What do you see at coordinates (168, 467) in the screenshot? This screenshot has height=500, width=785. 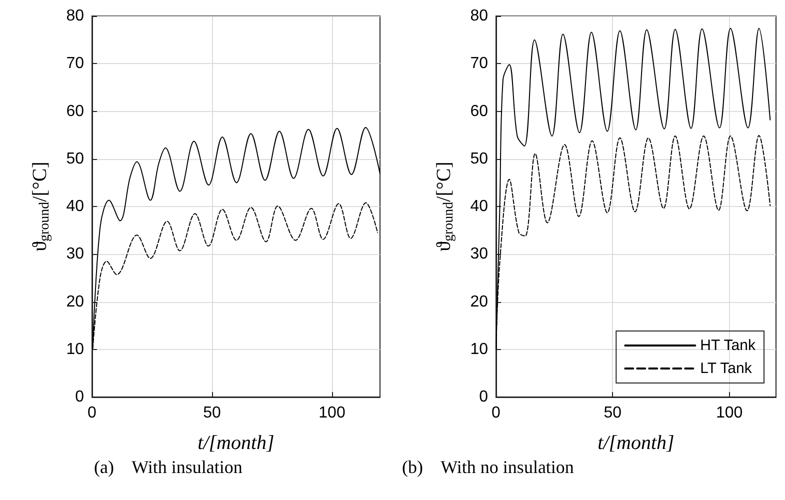 I see `text: (a) With insulation` at bounding box center [168, 467].